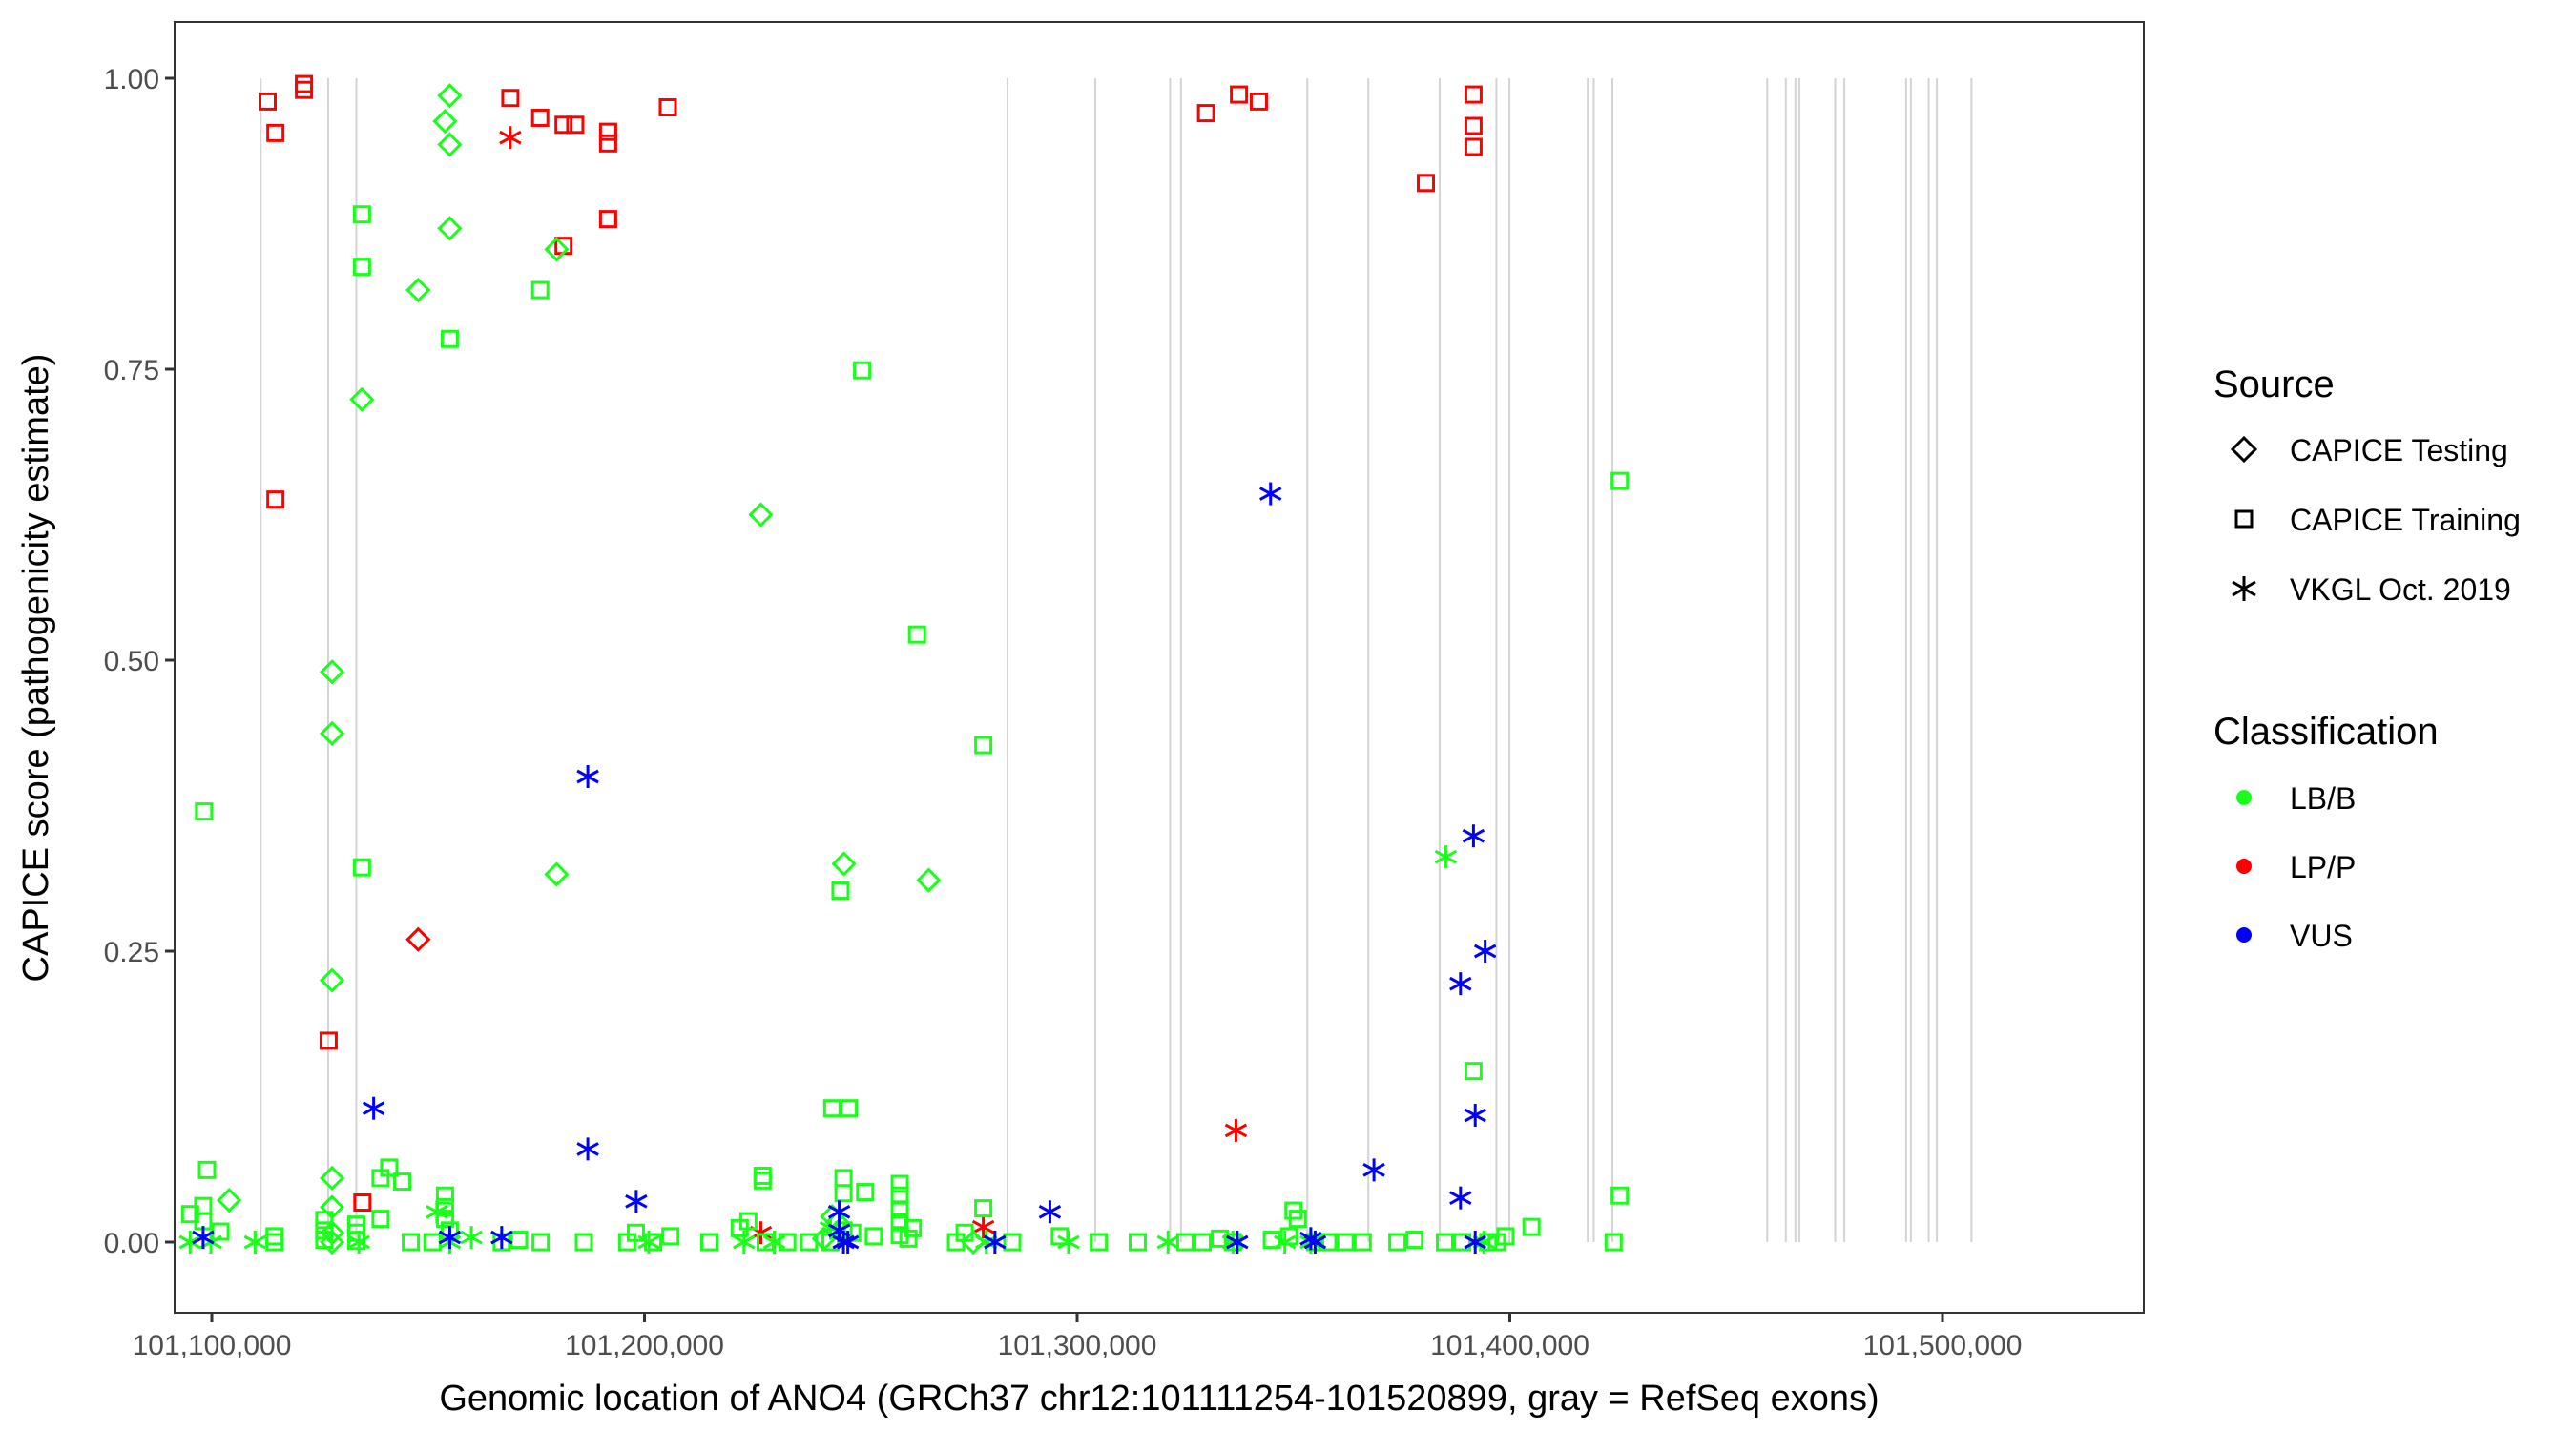 The image size is (2576, 1431). I want to click on legend-item-lpp: LP/P, so click(2296, 867).